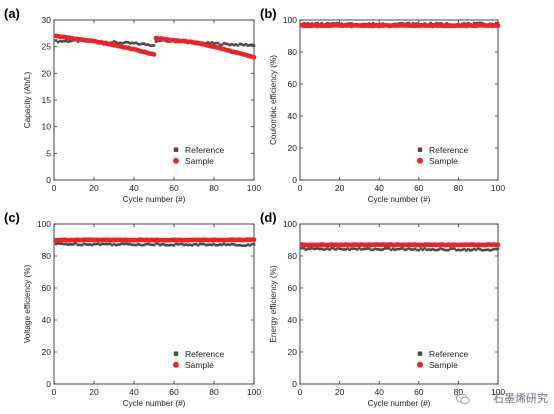 The height and width of the screenshot is (414, 554). What do you see at coordinates (204, 354) in the screenshot?
I see `legend-label-reference: Reference` at bounding box center [204, 354].